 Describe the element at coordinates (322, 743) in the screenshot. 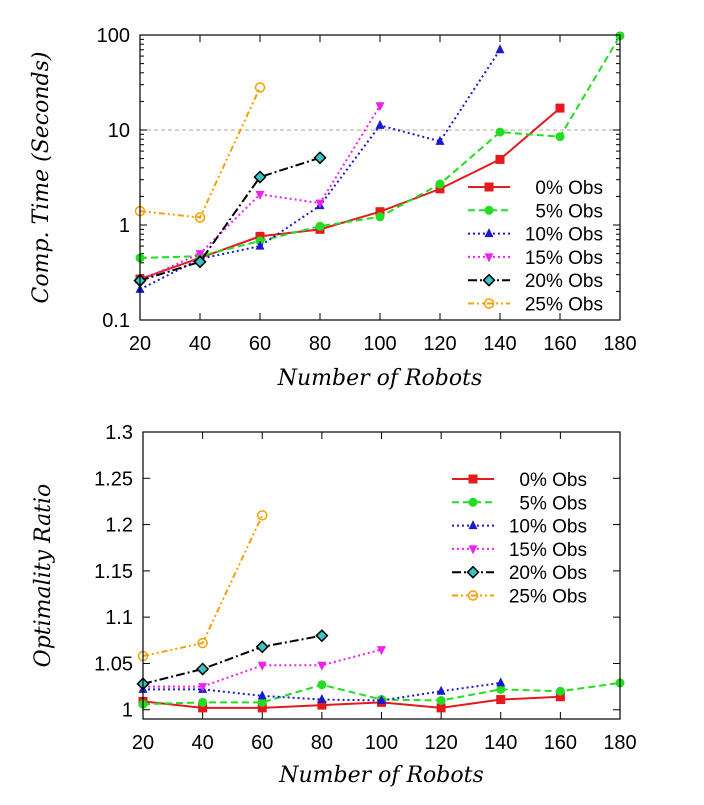

I see `x-tick-label: 80` at that location.